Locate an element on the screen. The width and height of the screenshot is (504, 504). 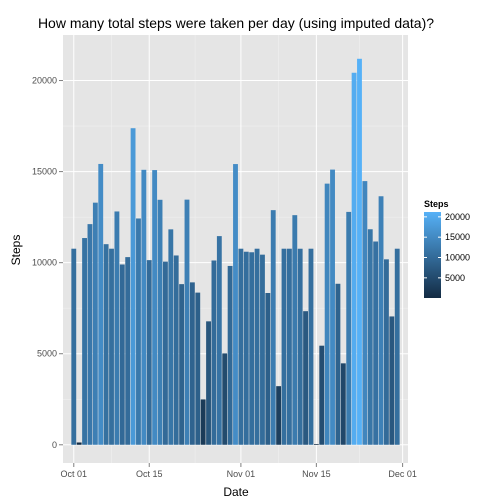
y-axis-title: Steps is located at coordinates (16, 250).